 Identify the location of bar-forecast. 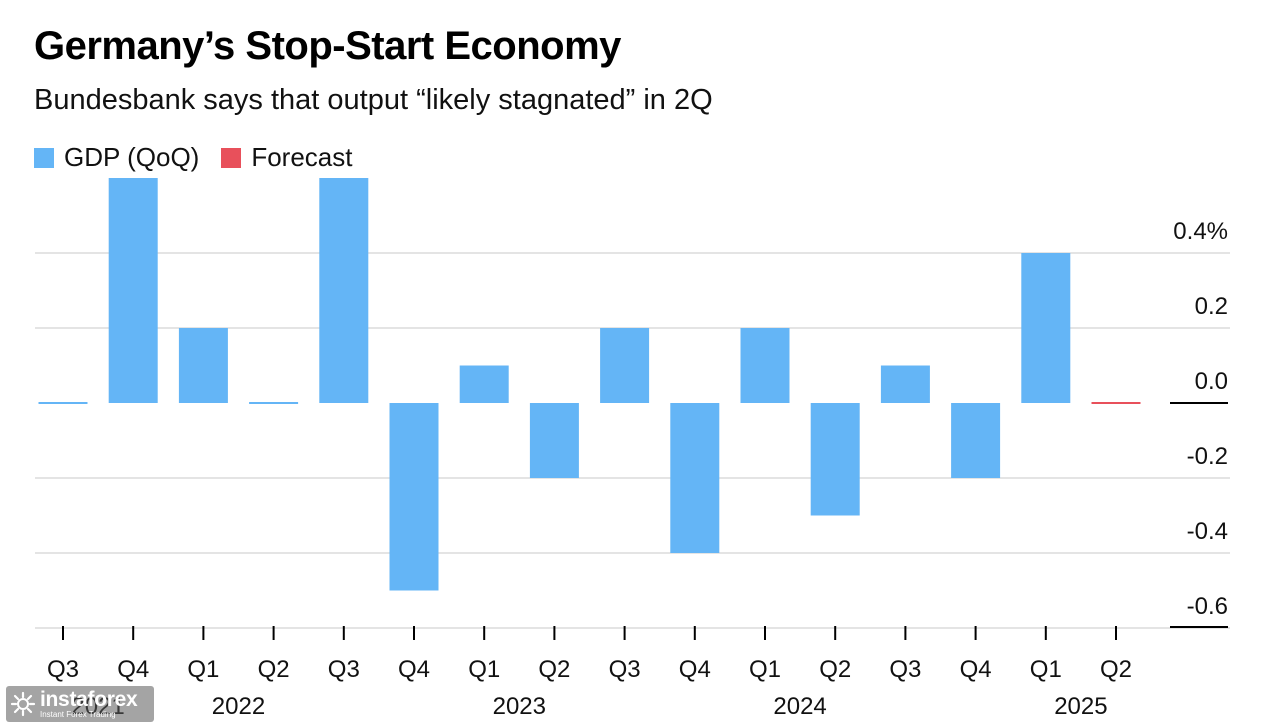
(1116, 403).